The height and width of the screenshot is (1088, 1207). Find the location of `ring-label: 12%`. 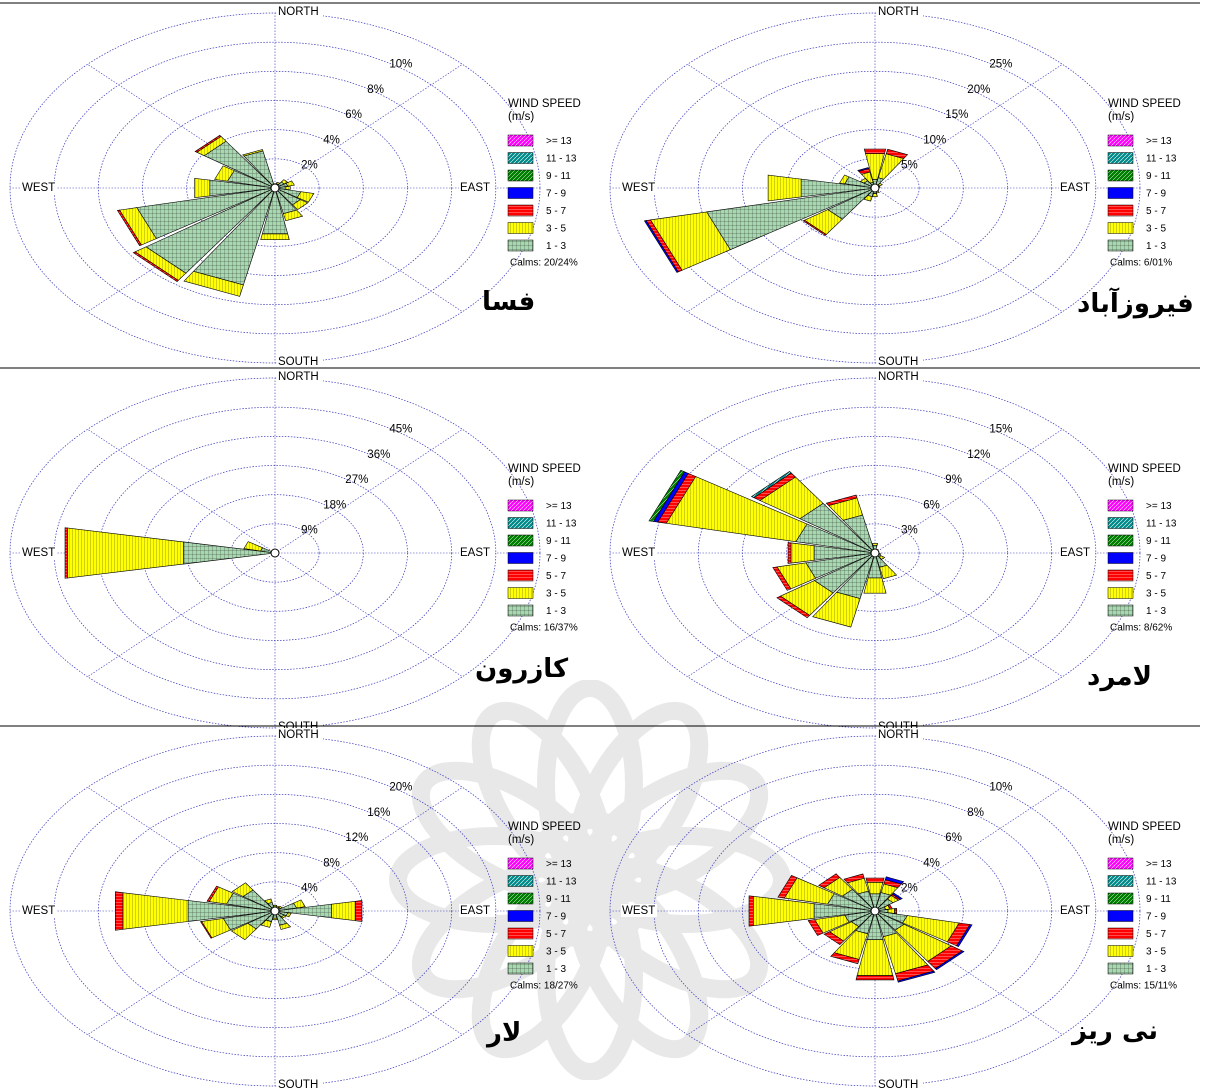

ring-label: 12% is located at coordinates (356, 838).